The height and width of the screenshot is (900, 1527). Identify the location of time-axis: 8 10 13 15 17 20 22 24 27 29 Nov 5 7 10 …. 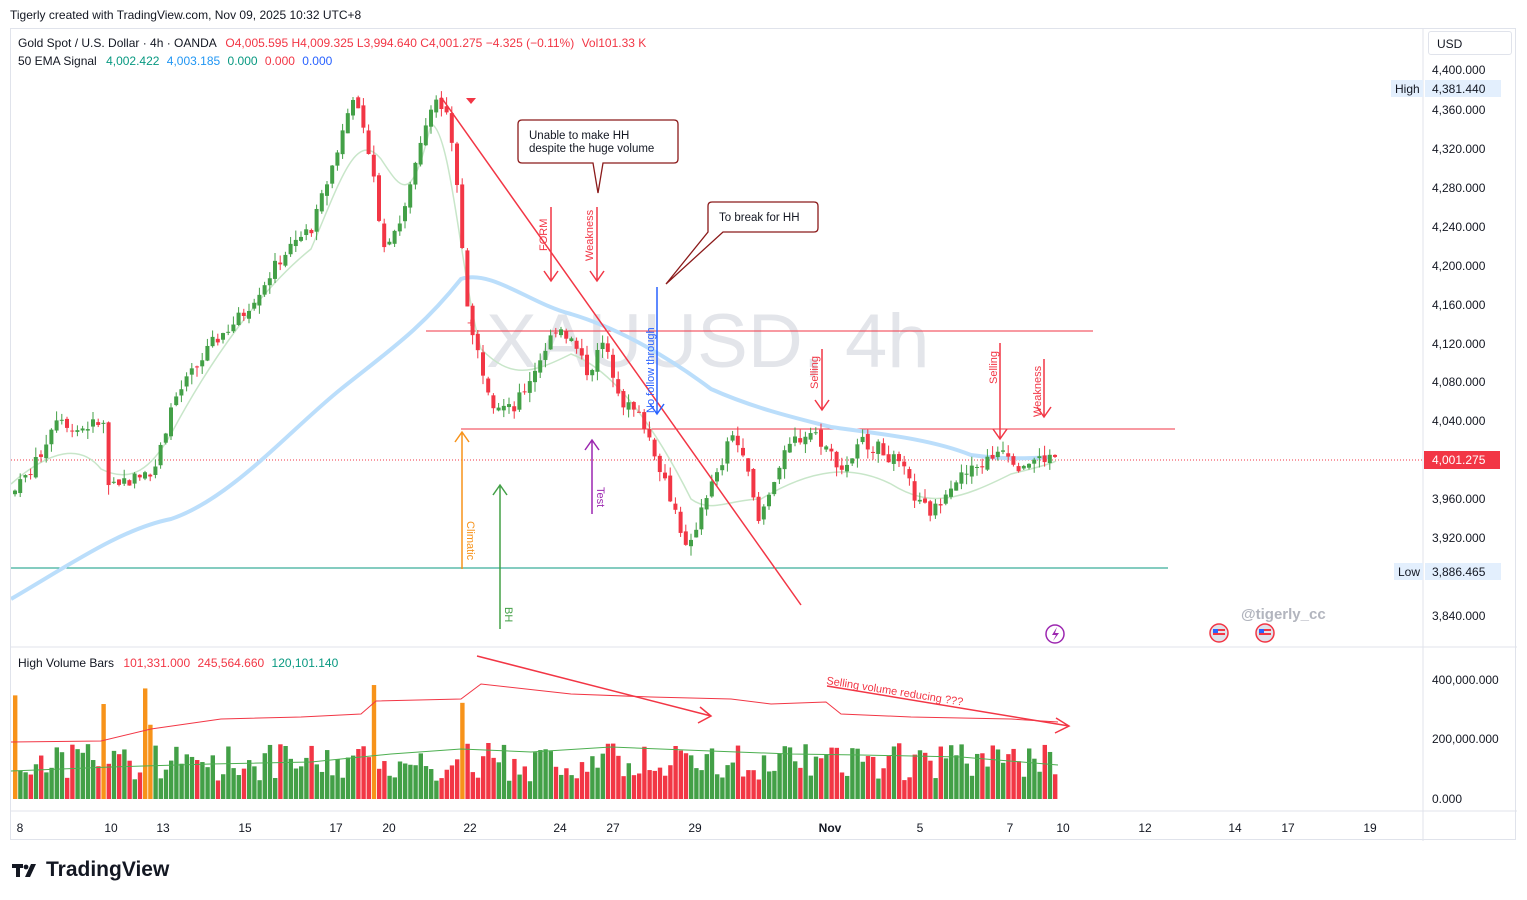
(697, 828).